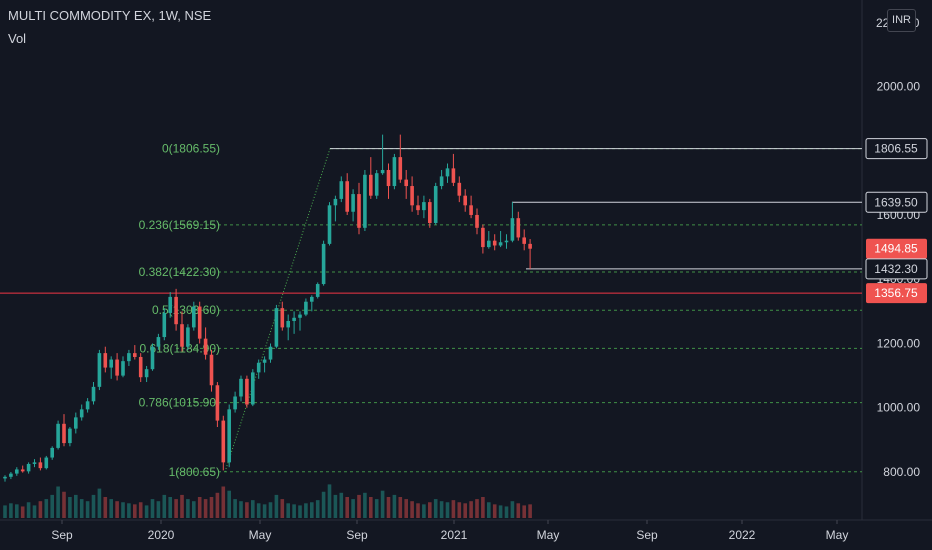  What do you see at coordinates (454, 535) in the screenshot?
I see `time-tick-label: 2021` at bounding box center [454, 535].